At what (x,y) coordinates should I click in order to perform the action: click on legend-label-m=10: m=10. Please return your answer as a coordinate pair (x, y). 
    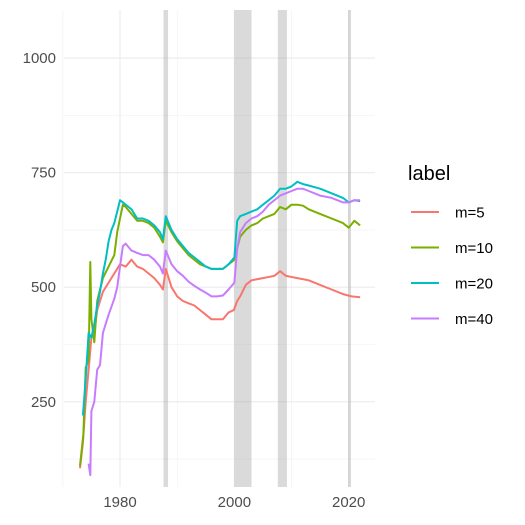
    Looking at the image, I should click on (474, 248).